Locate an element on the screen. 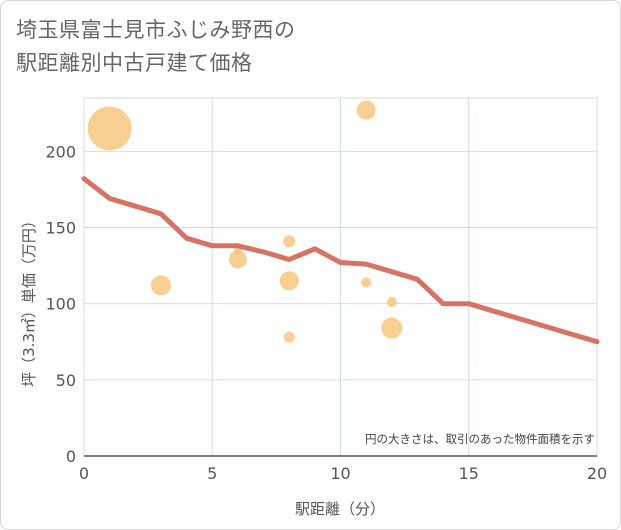  y-tick-label: 50 is located at coordinates (66, 380).